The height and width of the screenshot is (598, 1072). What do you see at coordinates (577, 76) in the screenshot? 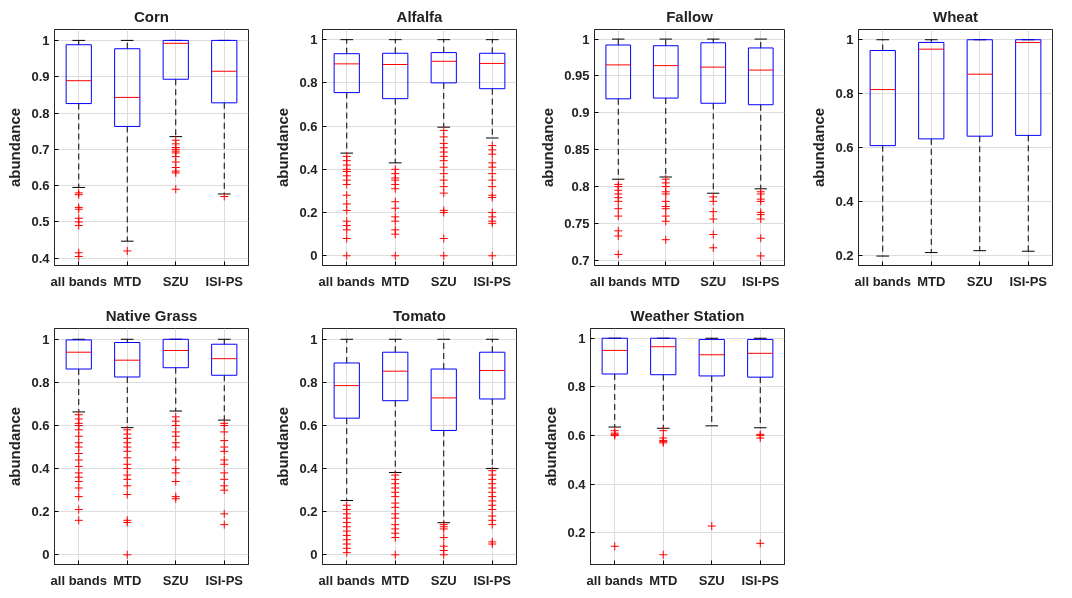
I see `y-tick-label: 0.95` at bounding box center [577, 76].